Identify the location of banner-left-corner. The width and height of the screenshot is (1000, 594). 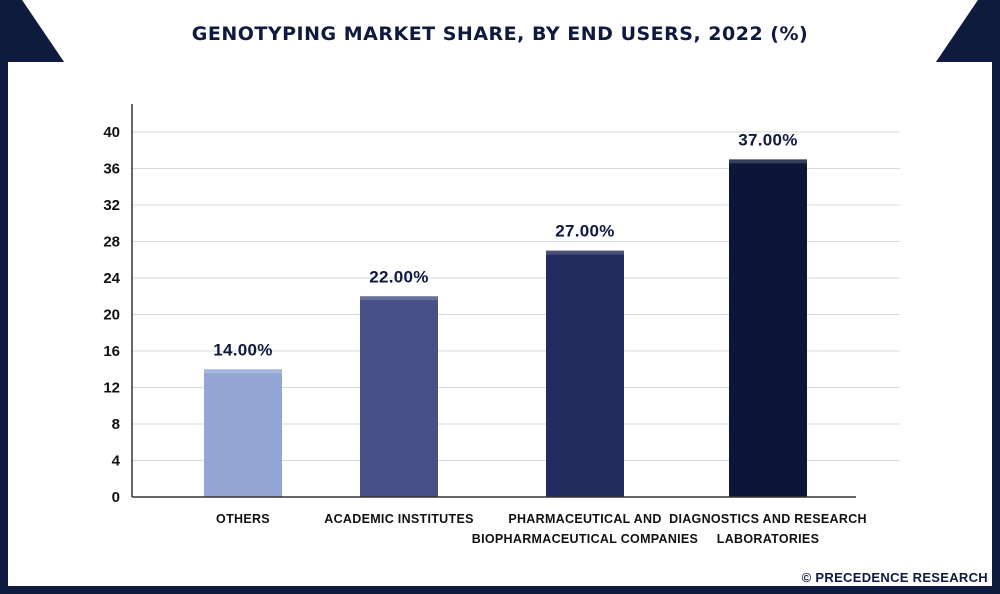
(32, 31).